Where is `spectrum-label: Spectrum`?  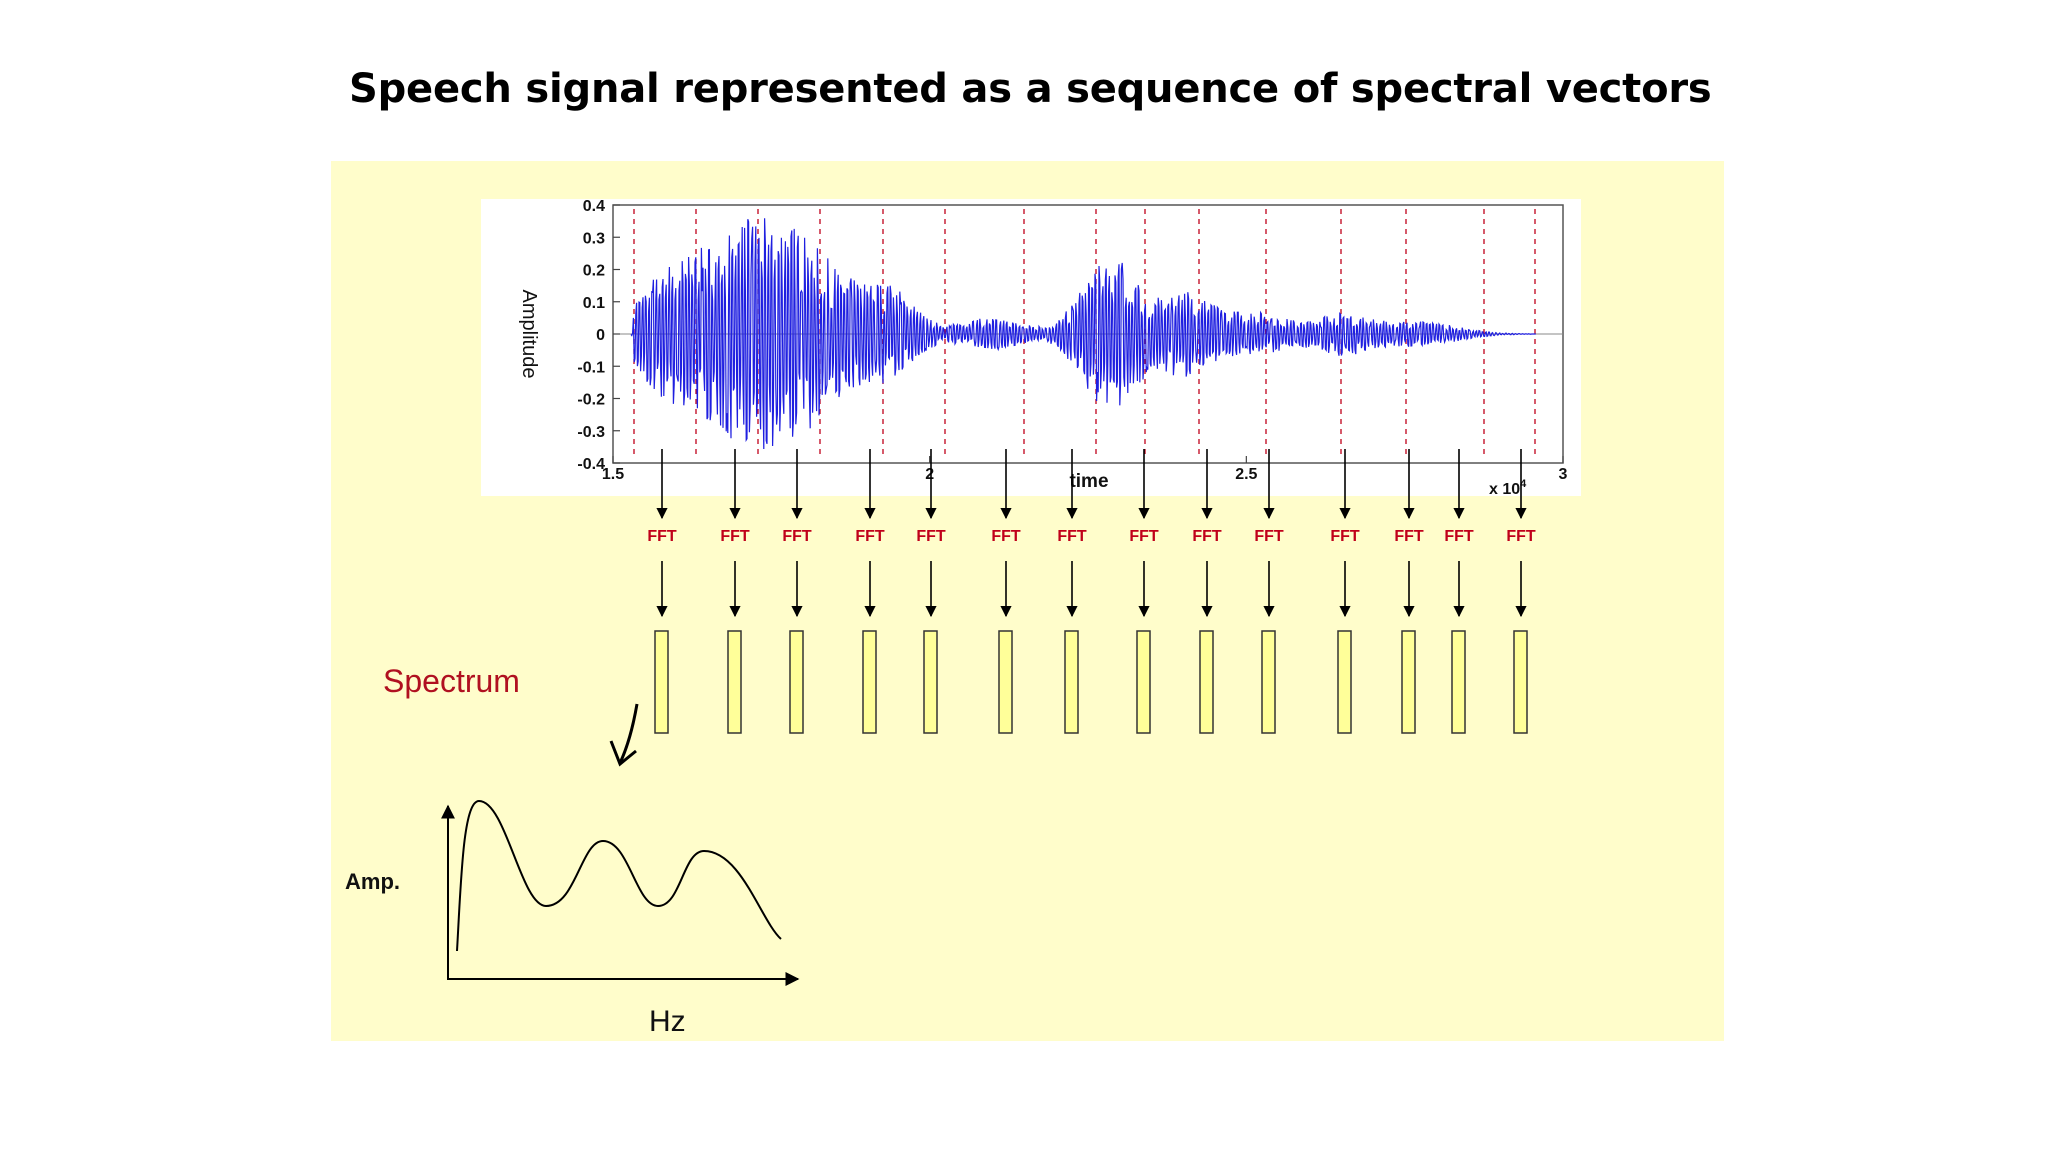 spectrum-label: Spectrum is located at coordinates (451, 681).